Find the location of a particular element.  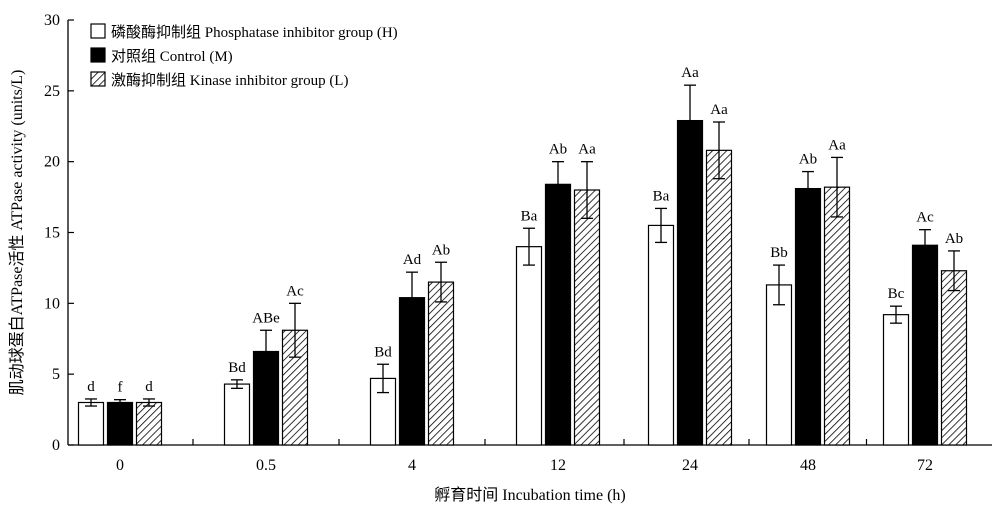

legend-label: 激酶抑制组 Kinase inhibitor group (L) is located at coordinates (229, 80).